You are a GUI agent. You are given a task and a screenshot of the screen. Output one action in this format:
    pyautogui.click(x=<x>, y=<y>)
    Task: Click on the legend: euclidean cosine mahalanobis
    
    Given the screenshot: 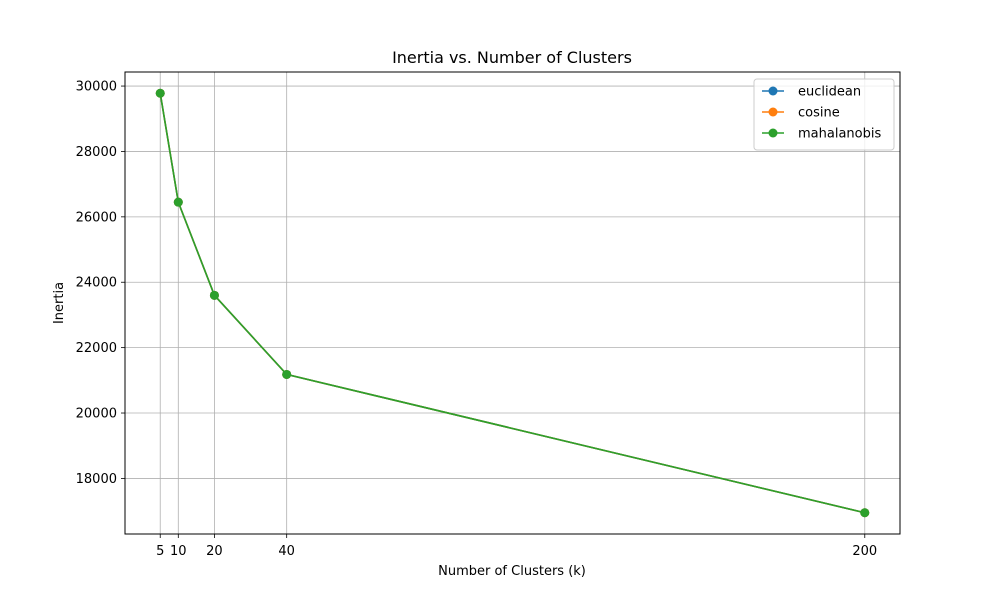 What is the action you would take?
    pyautogui.click(x=824, y=114)
    